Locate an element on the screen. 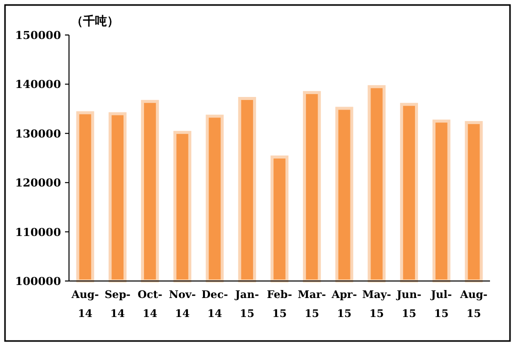  x-tick-label: Dec- 14 is located at coordinates (214, 304).